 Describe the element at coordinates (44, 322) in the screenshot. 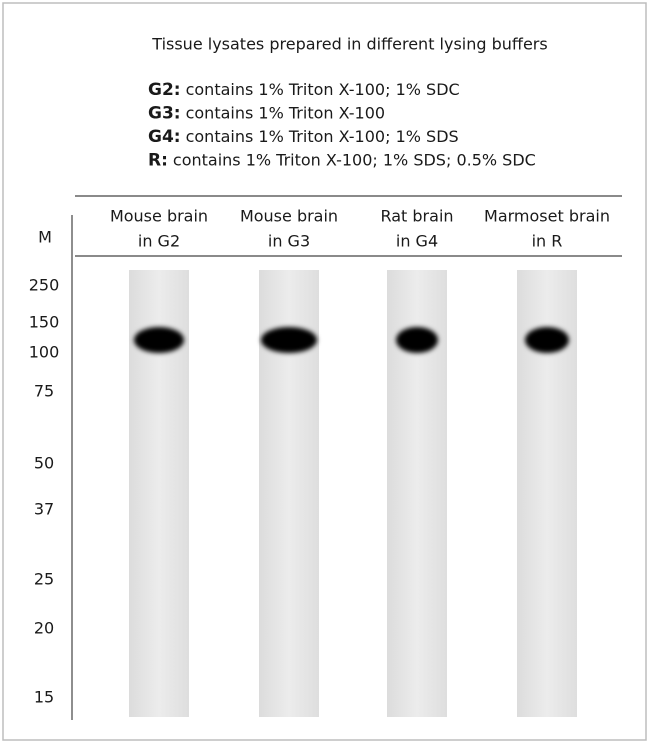

I see `marker-label: 150` at that location.